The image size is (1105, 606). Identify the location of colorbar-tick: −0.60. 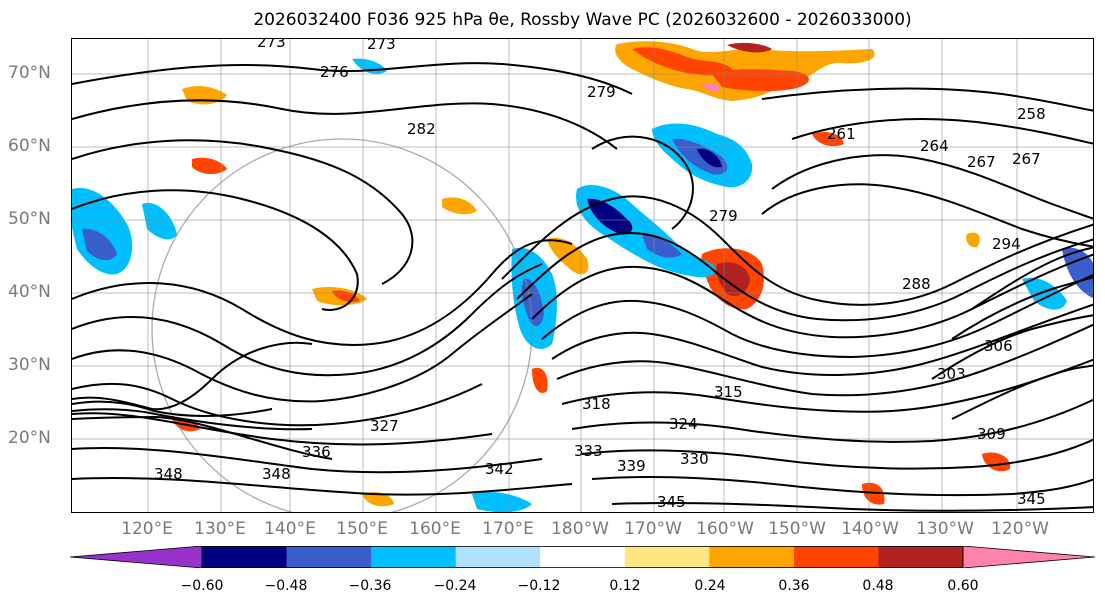
(202, 586).